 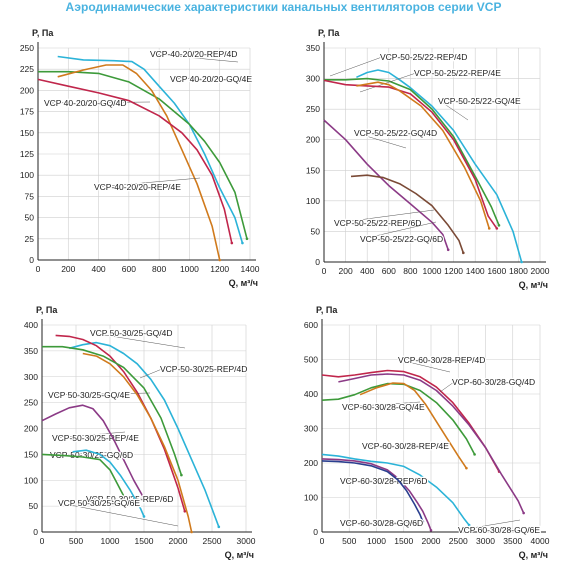 What do you see at coordinates (458, 541) in the screenshot?
I see `x-tick-label: 2500` at bounding box center [458, 541].